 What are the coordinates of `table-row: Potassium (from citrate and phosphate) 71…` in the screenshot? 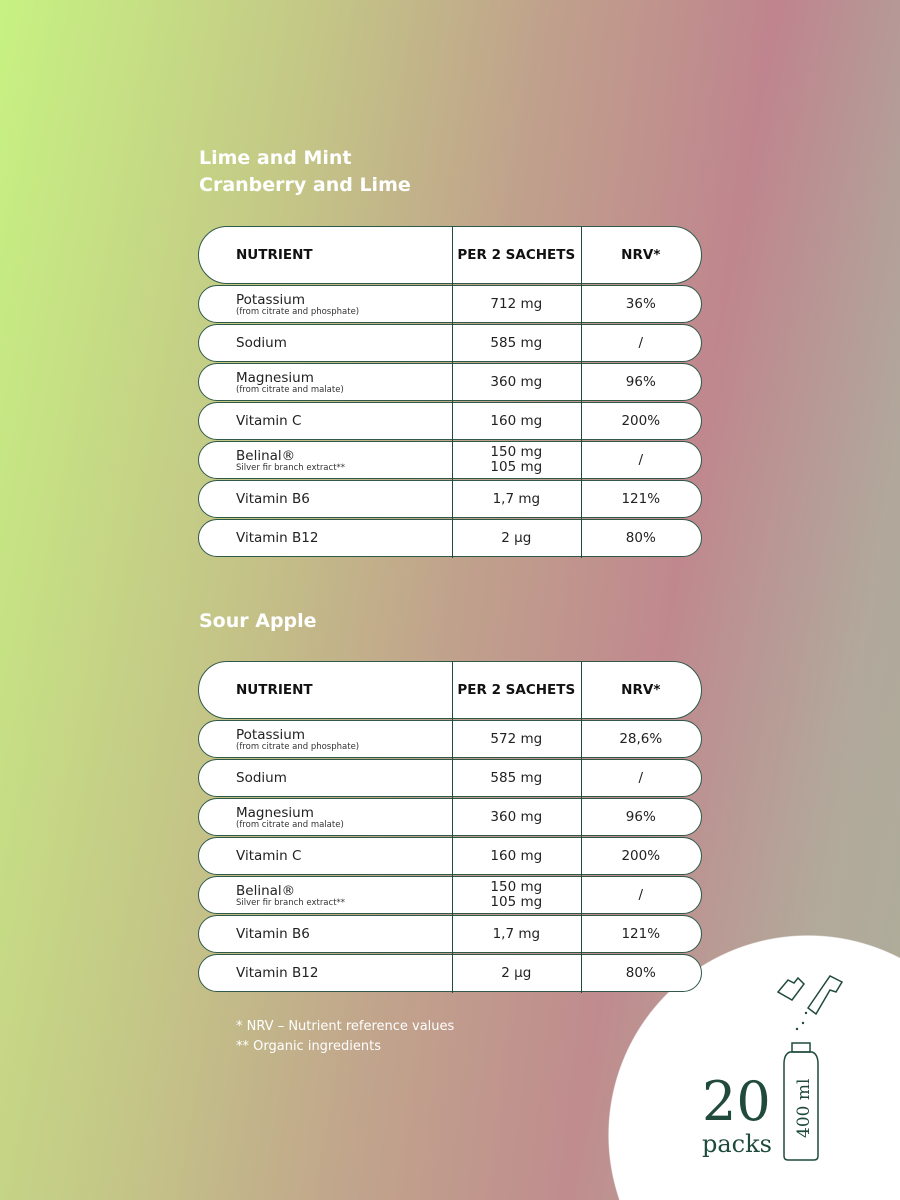 It's located at (450, 304).